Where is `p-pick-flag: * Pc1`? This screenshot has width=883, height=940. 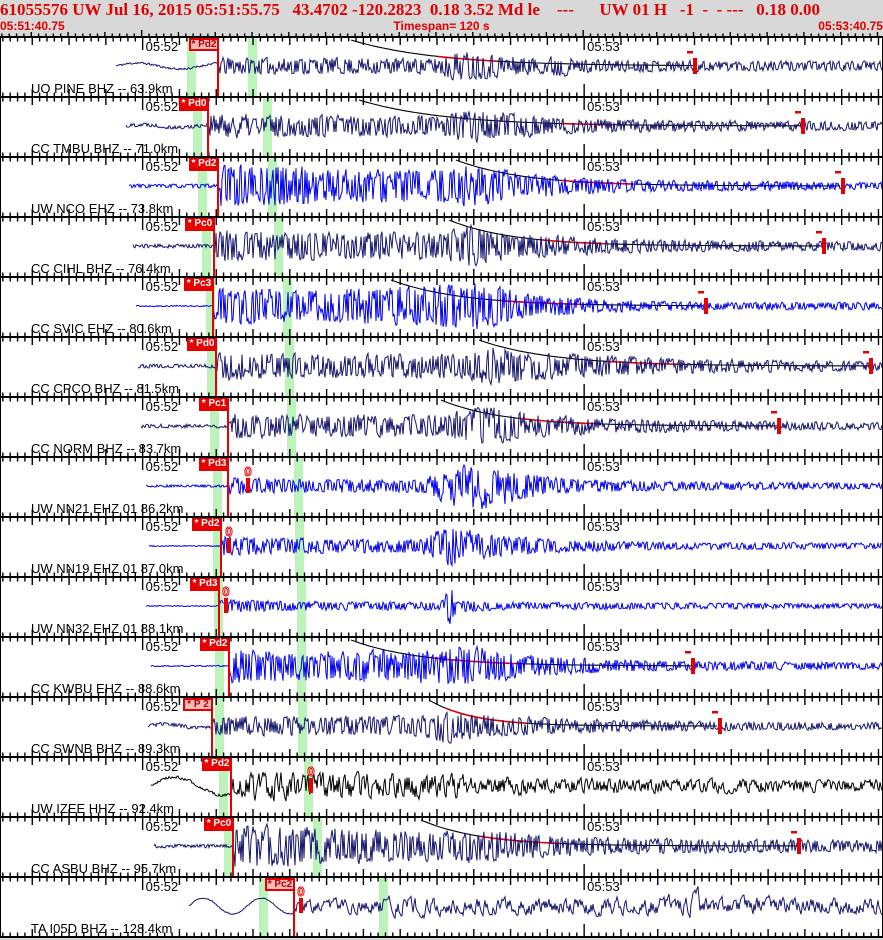 p-pick-flag: * Pc1 is located at coordinates (214, 404).